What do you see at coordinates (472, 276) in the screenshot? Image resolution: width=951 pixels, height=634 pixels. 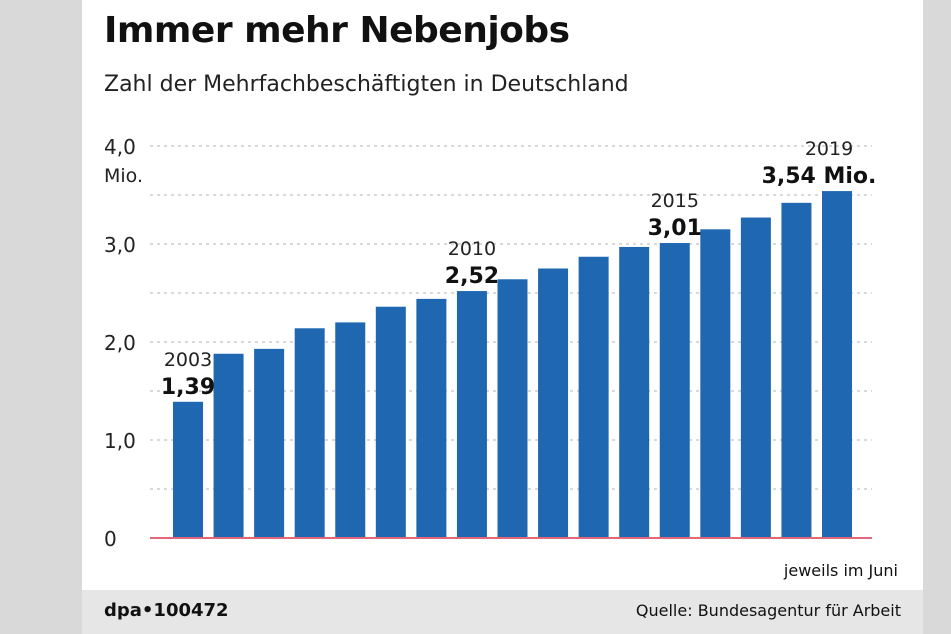 I see `annotation-value: 2,52` at bounding box center [472, 276].